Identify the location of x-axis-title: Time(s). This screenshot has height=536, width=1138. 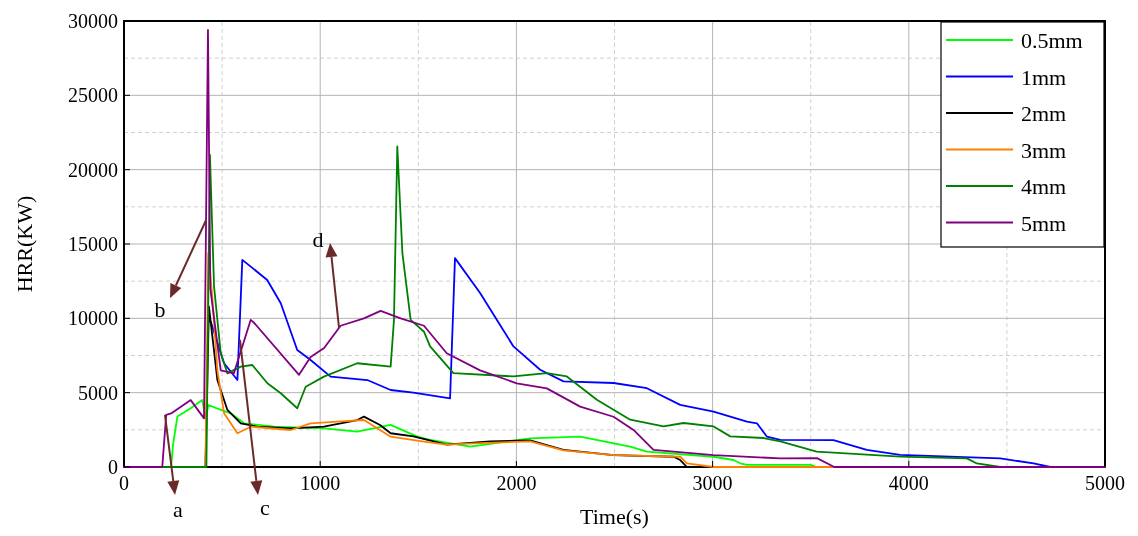
(614, 516).